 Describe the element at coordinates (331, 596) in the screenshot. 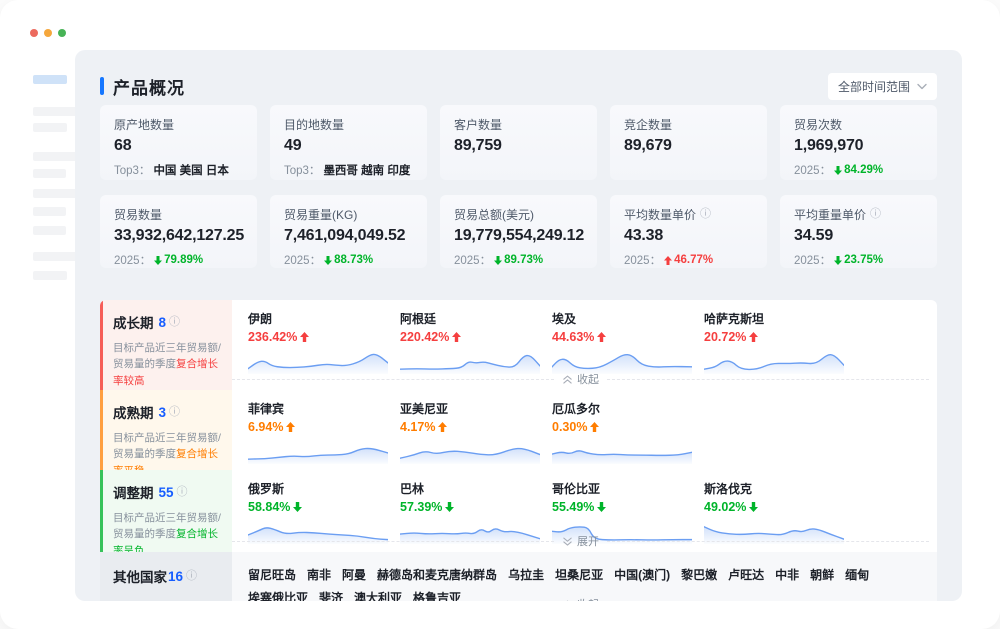

I see `other-country-item: 斐济` at that location.